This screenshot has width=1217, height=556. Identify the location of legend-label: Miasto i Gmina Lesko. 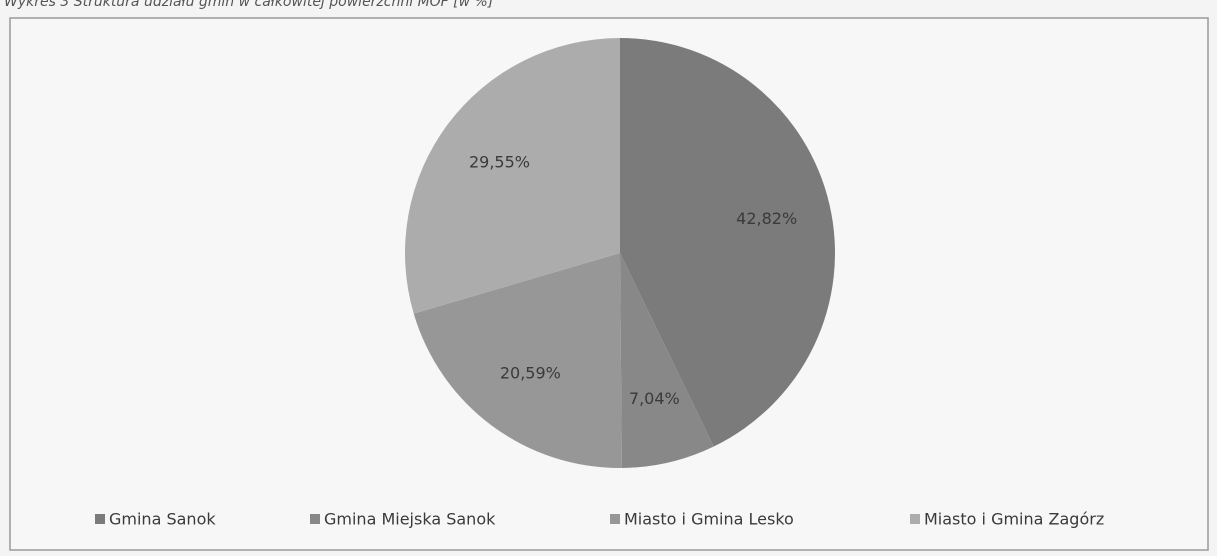
(709, 519).